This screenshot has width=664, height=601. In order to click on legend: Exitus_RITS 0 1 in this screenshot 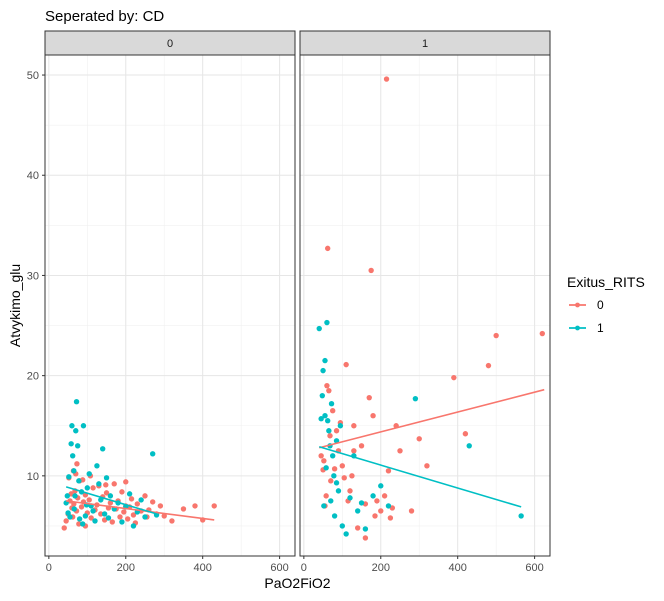, I will do `click(606, 304)`.